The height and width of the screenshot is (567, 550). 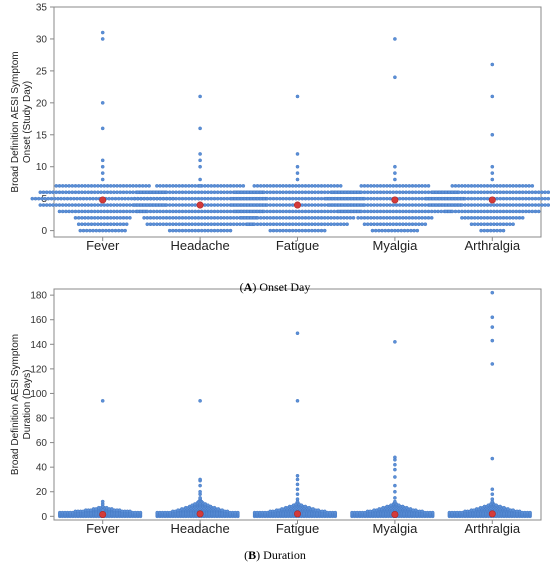 What do you see at coordinates (492, 200) in the screenshot?
I see `mean-marker` at bounding box center [492, 200].